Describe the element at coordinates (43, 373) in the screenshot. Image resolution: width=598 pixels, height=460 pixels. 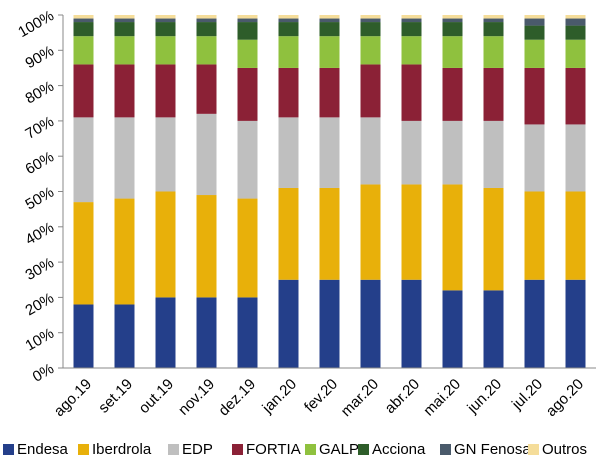
I see `y-tick-label: 0%` at that location.